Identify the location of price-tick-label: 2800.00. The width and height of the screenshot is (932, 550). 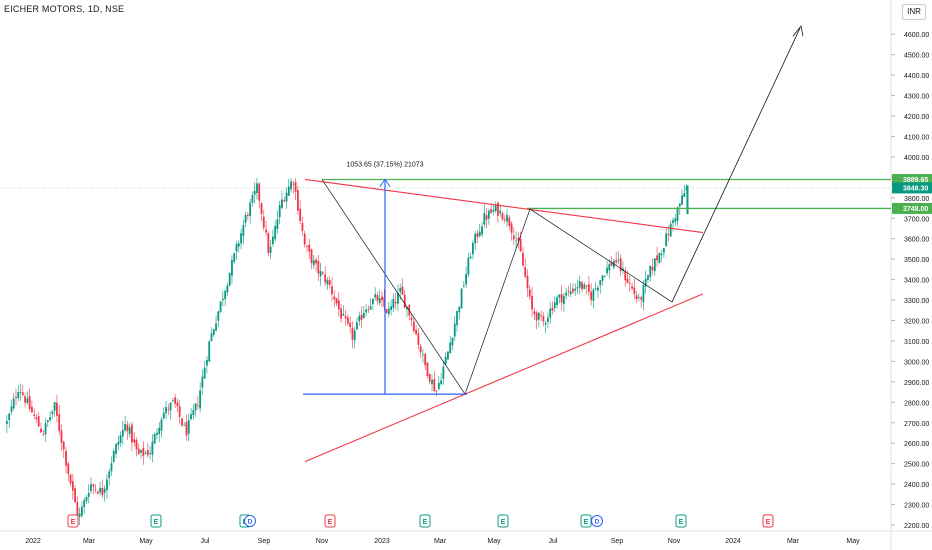
(916, 403).